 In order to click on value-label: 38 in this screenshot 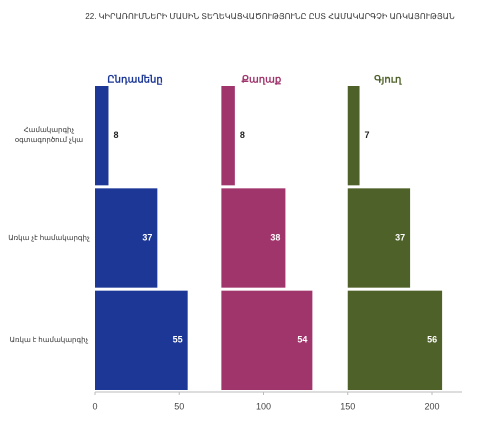, I will do `click(275, 237)`.